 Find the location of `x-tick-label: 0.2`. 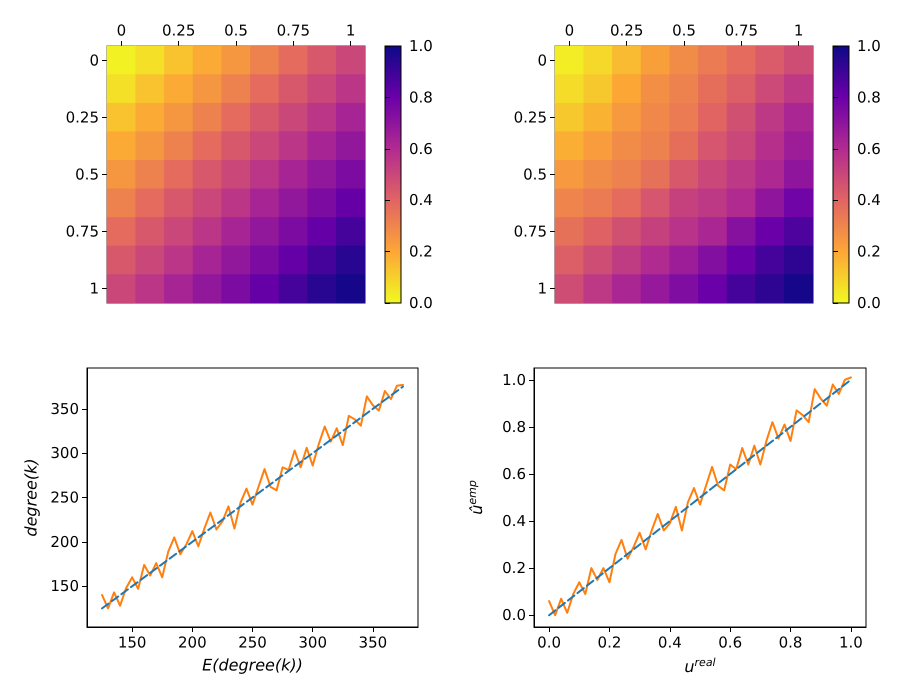

x-tick-label: 0.2 is located at coordinates (610, 643).